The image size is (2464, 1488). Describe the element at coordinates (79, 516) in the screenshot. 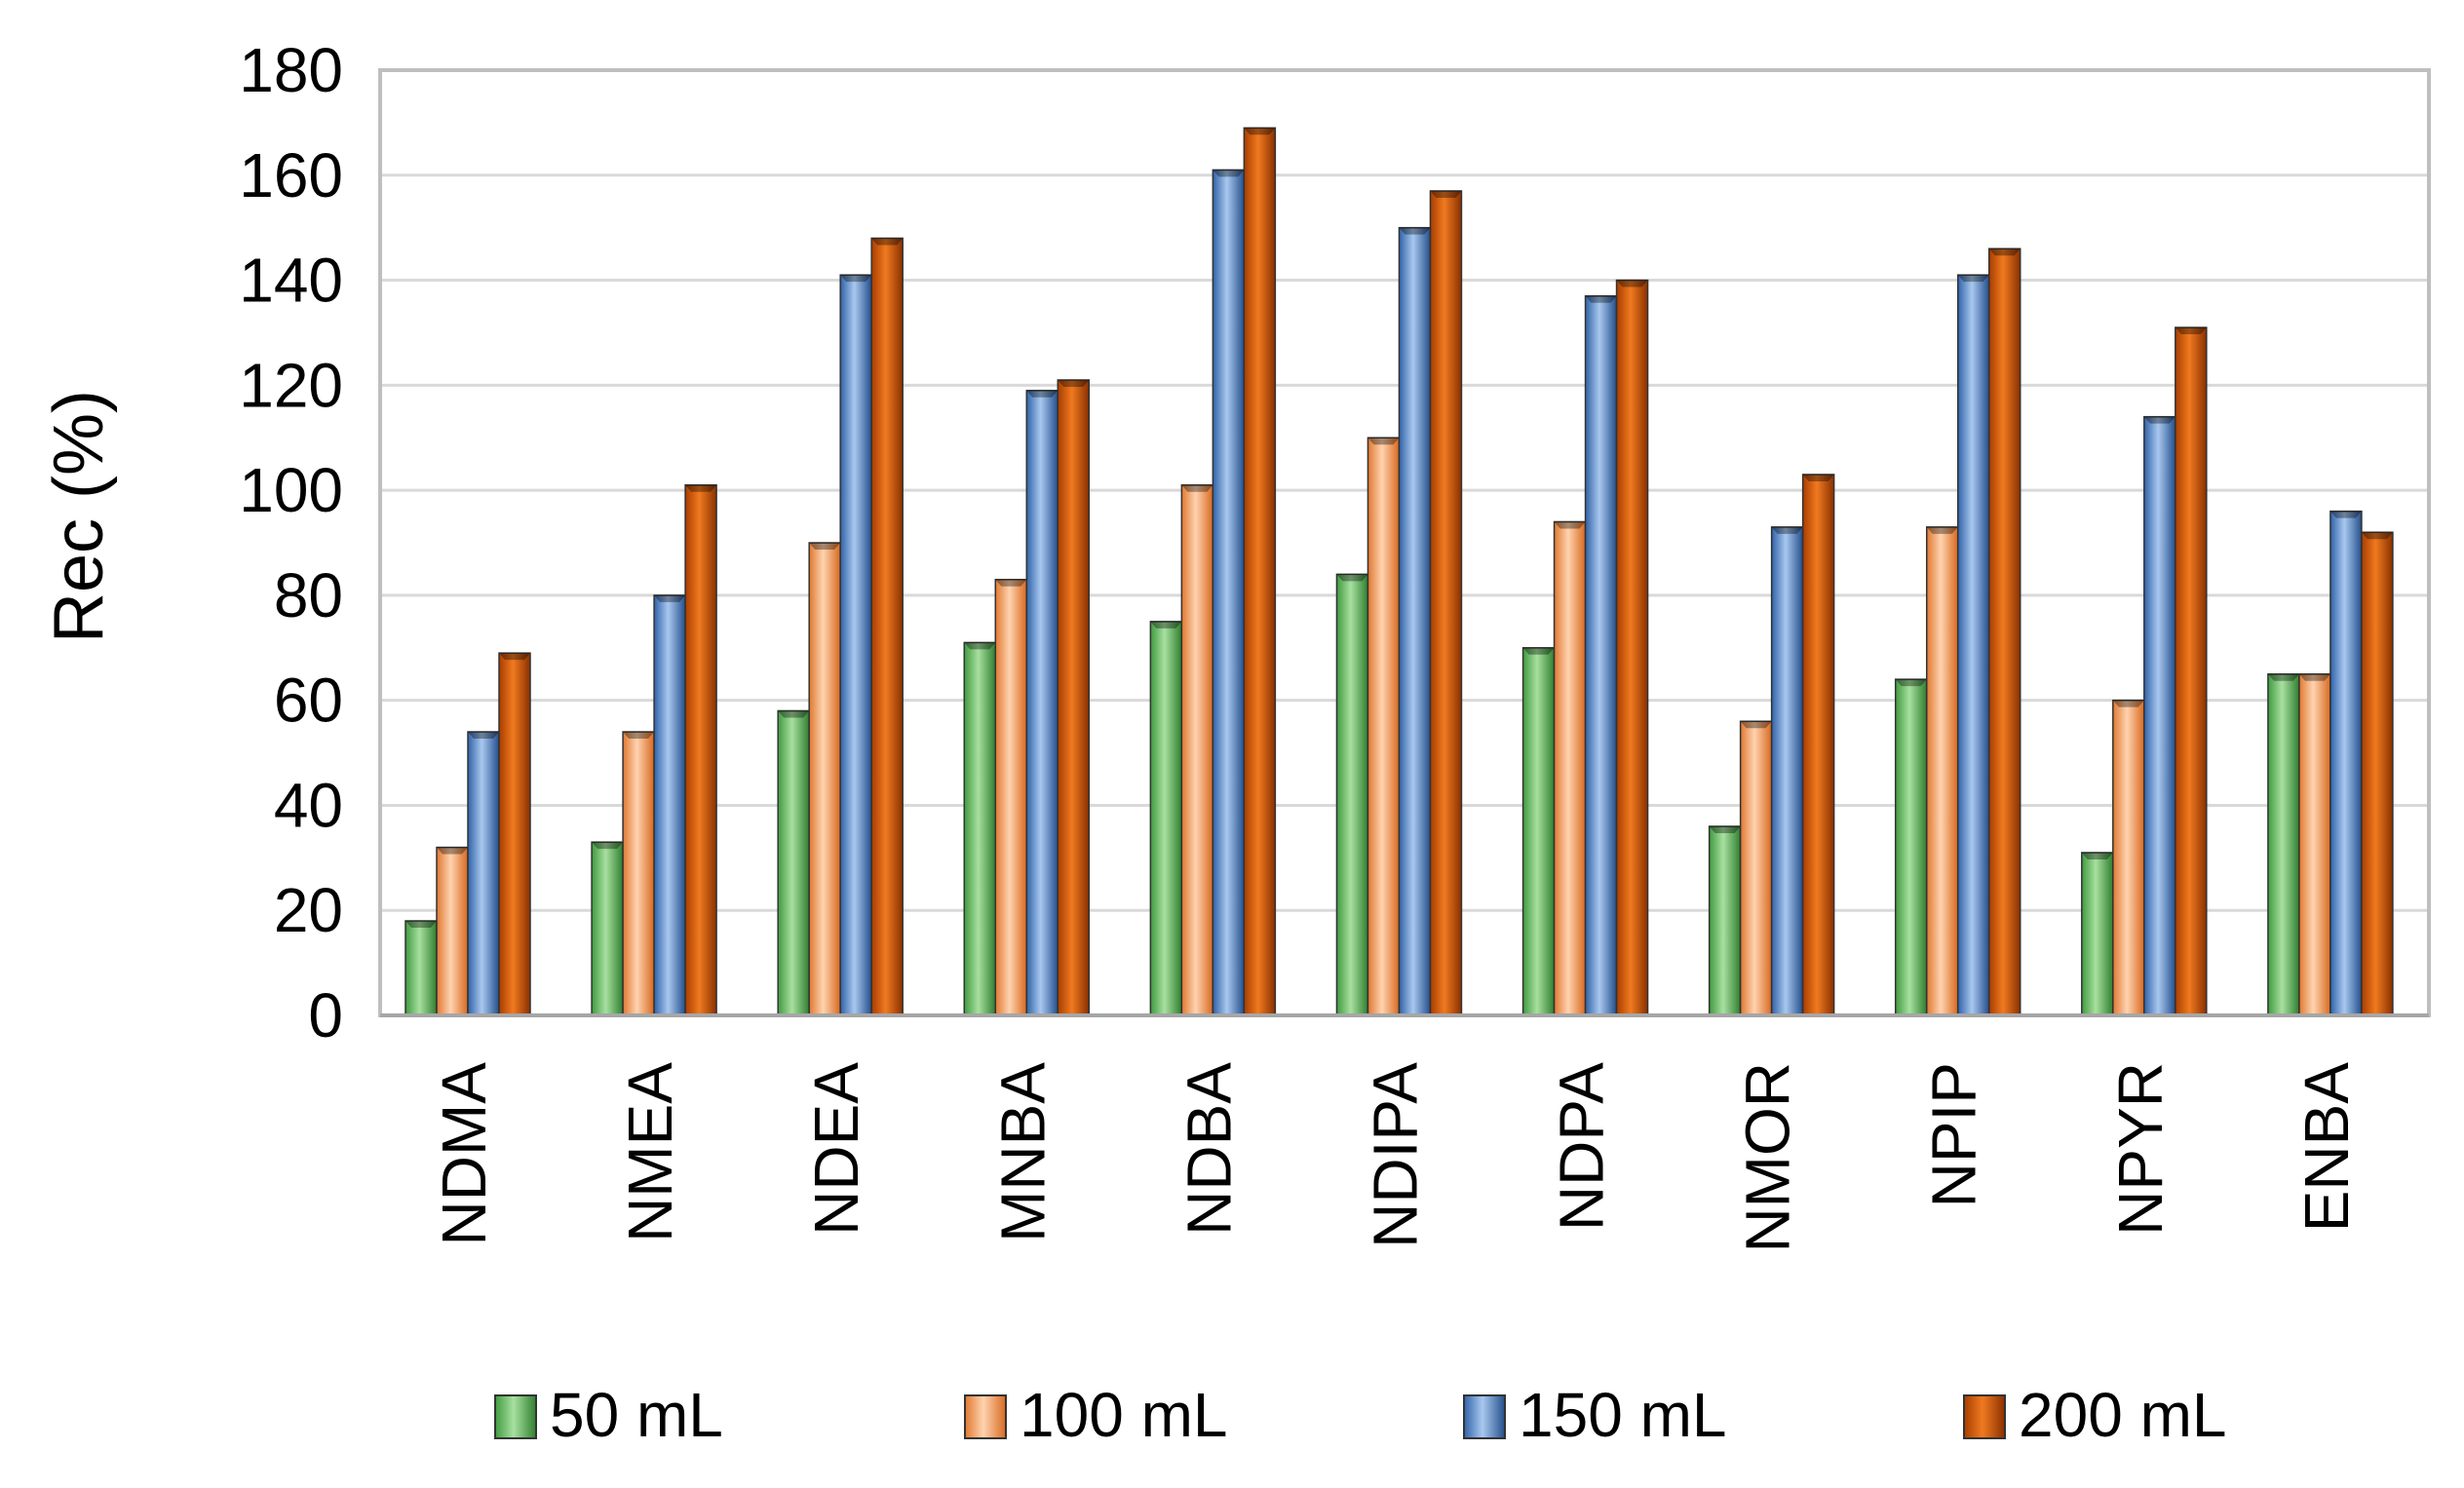

I see `y-axis-title: Rec (%)` at that location.